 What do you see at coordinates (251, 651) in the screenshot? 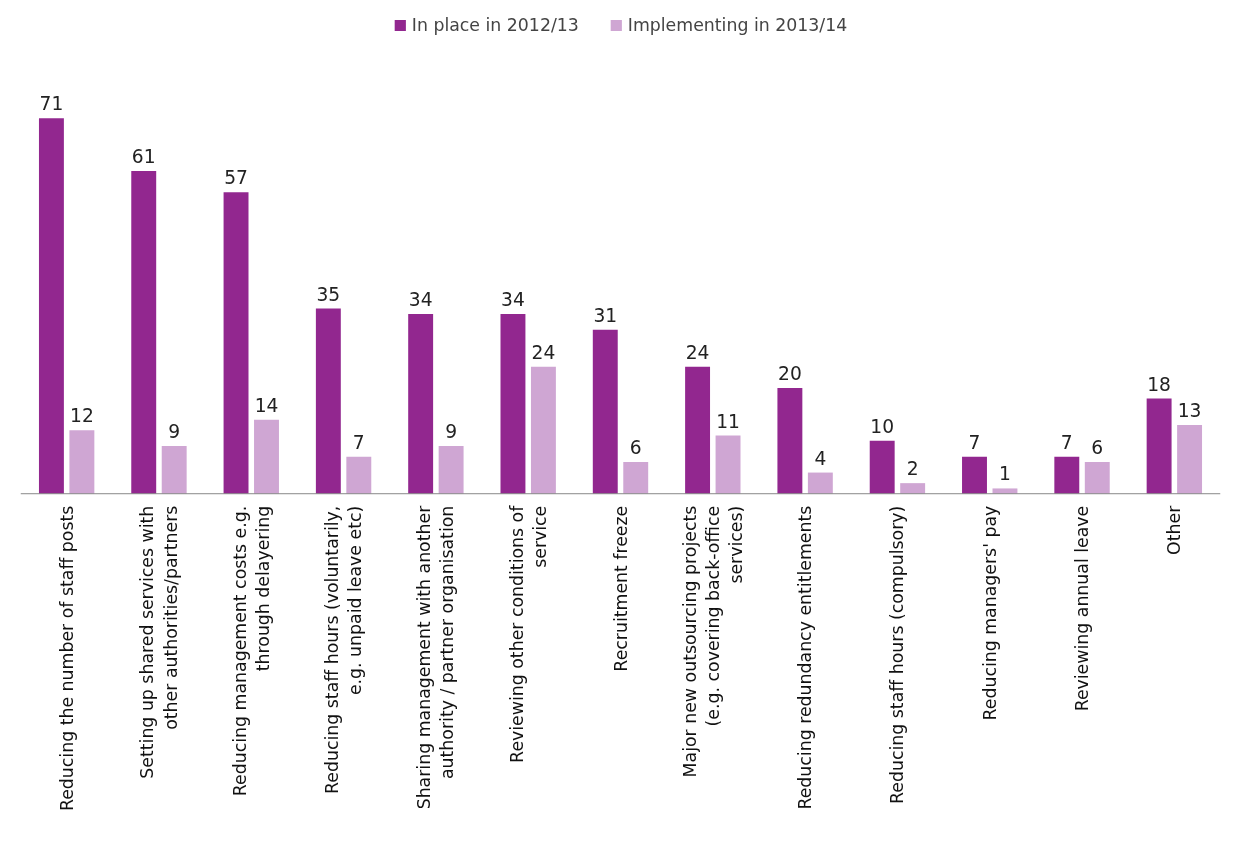
I see `x-tick-label: Reducing management costs e.g. through delayering` at bounding box center [251, 651].